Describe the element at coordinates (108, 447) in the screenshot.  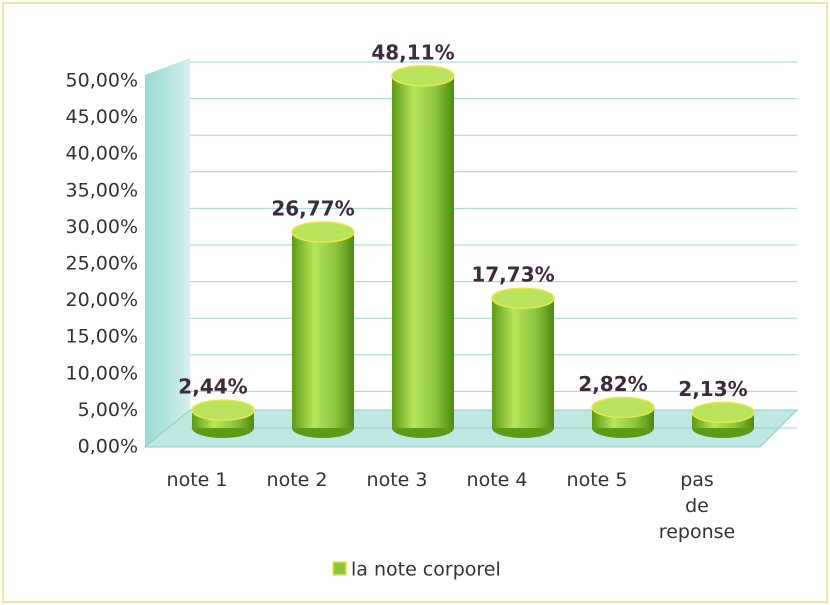
I see `y-tick-label: 0,00%` at that location.